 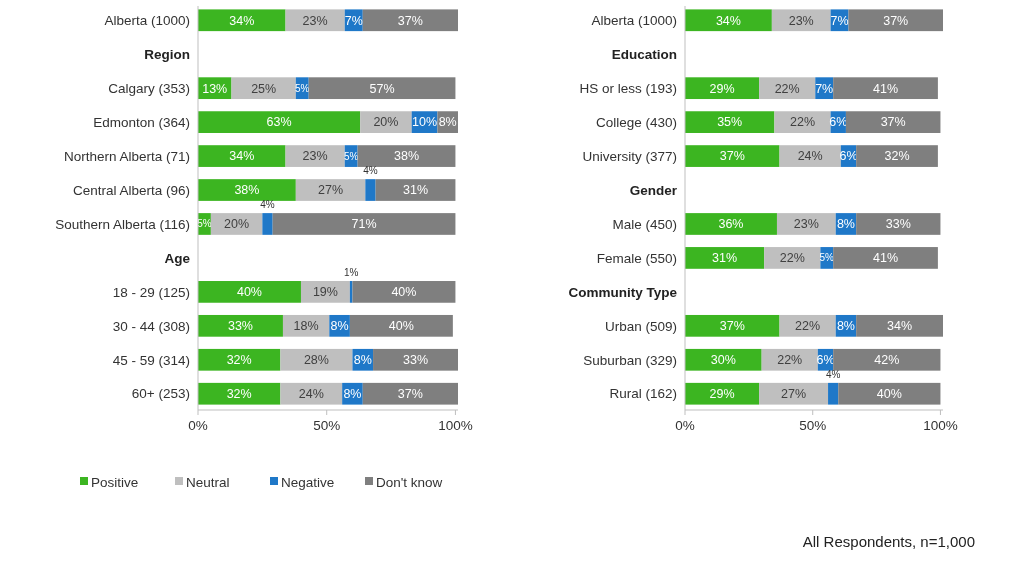 I want to click on y-tick-label: Suburban (329), so click(x=630, y=360).